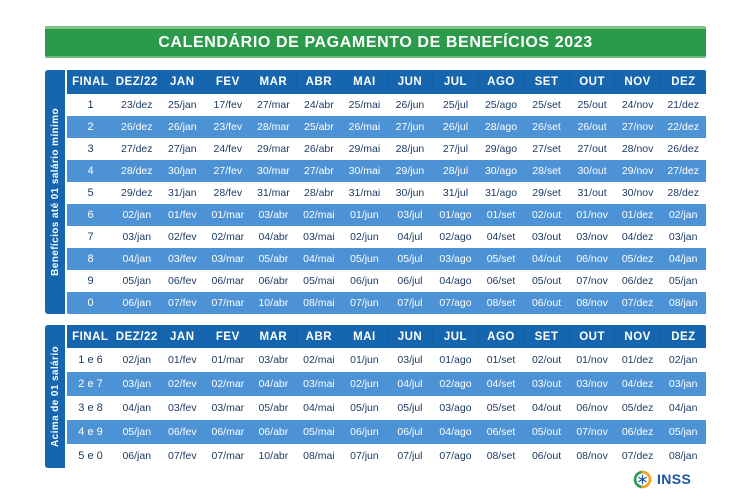  Describe the element at coordinates (637, 171) in the screenshot. I see `date-cell: 29/nov` at that location.